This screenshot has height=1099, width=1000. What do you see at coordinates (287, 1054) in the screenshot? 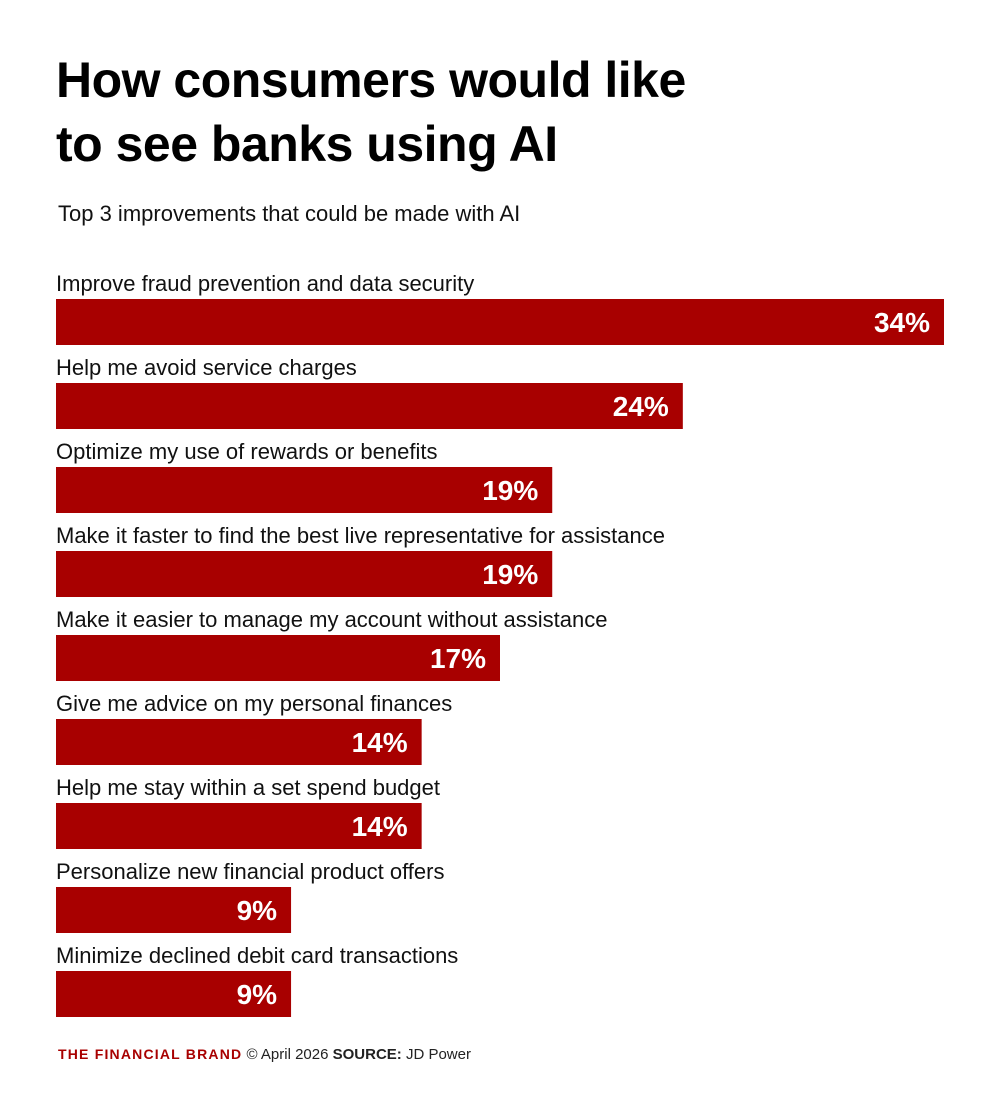
I see `footer-date: © April 2026` at bounding box center [287, 1054].